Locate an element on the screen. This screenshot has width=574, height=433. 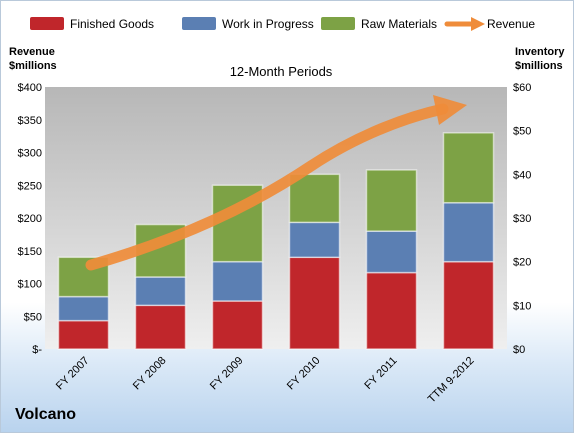
left-tick-label-8: $400 is located at coordinates (30, 88).